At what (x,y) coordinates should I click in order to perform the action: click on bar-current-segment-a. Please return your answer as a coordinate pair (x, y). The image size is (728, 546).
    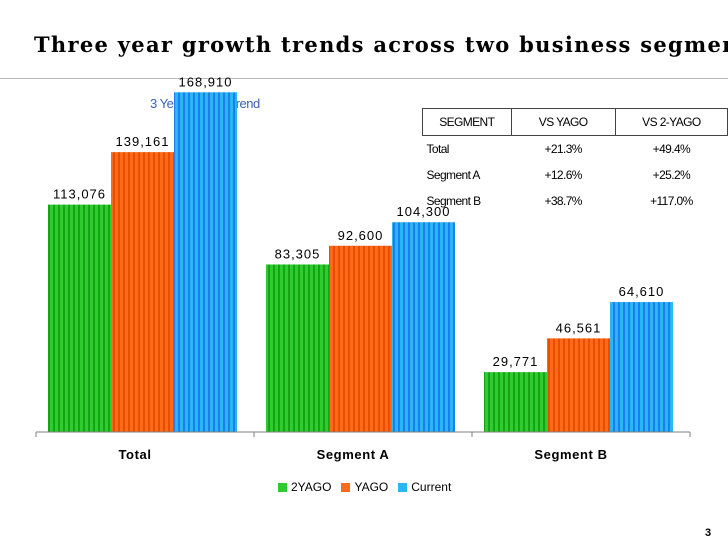
    Looking at the image, I should click on (423, 327).